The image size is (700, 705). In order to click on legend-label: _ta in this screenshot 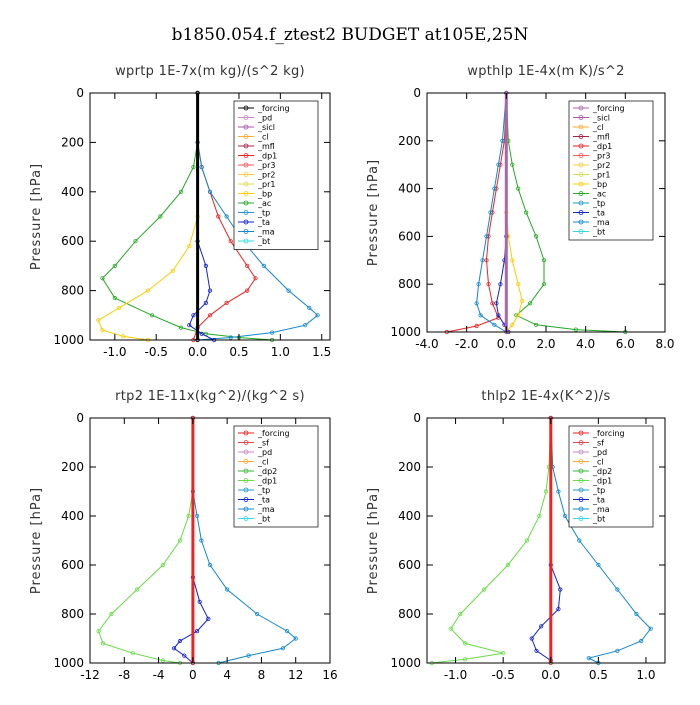, I will do `click(263, 500)`.